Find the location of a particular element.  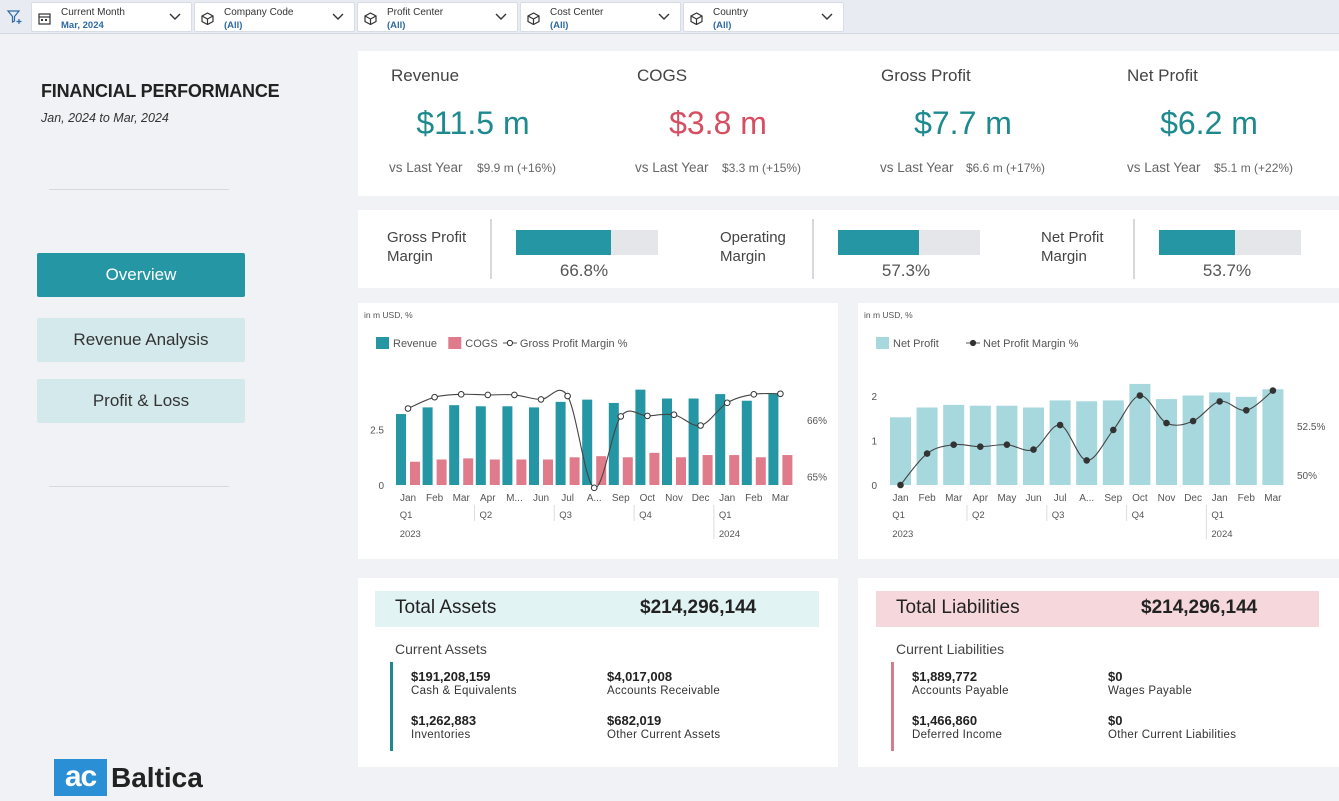

y-tick-label: 2.5 is located at coordinates (377, 431).